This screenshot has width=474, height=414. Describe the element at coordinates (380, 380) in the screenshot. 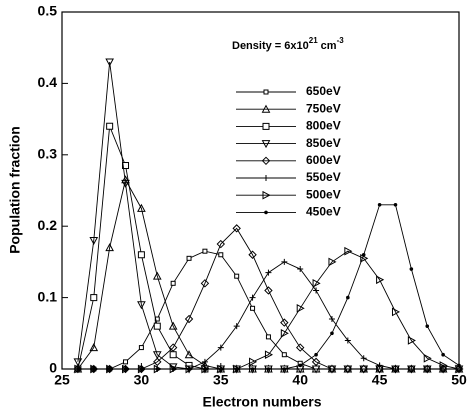

I see `x-tick-label: 45` at that location.